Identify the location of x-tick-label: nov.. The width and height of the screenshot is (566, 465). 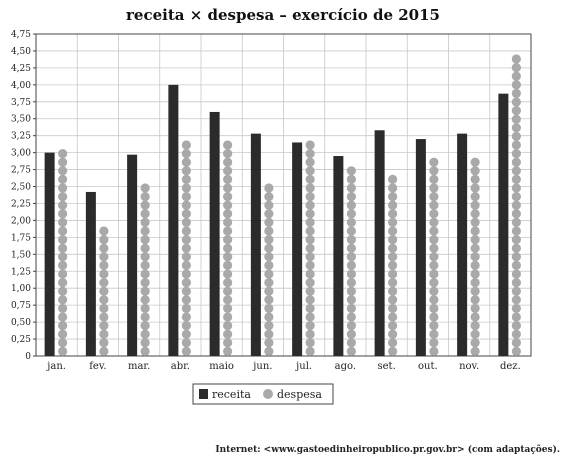
(469, 366).